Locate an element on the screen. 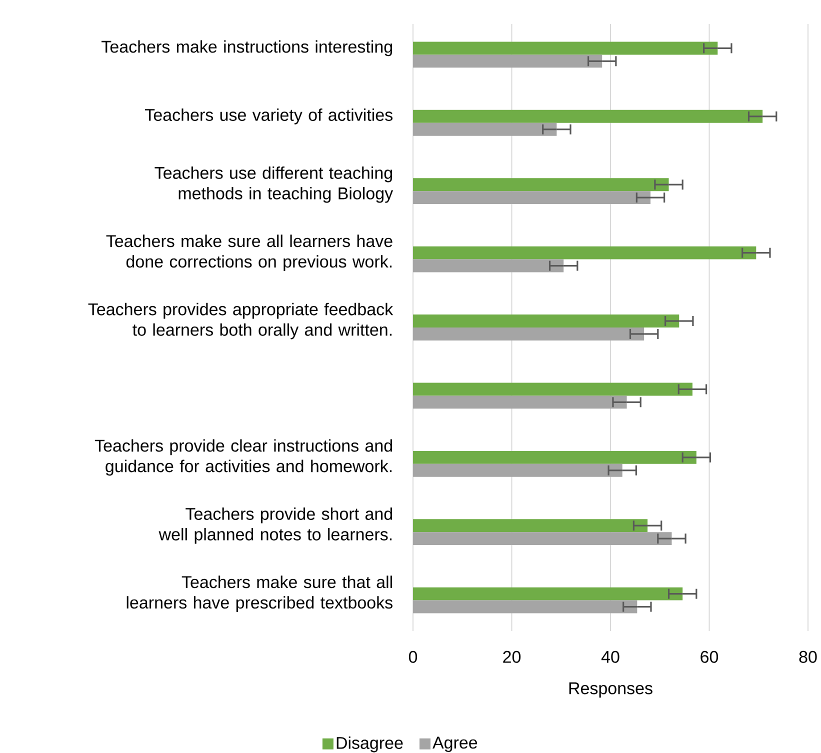 The image size is (821, 753). y-tick-label: Teachers use variety of activities is located at coordinates (268, 116).